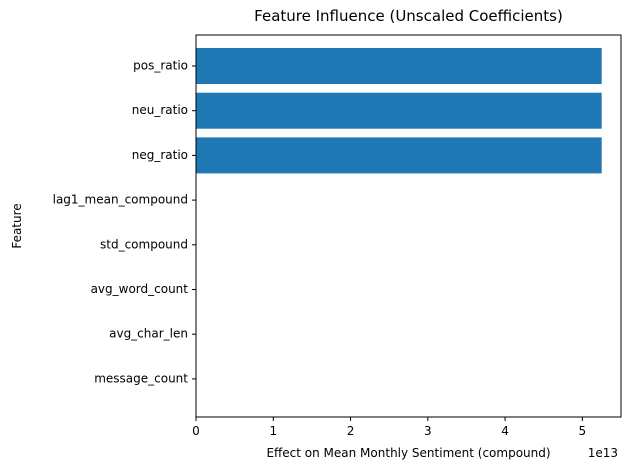 Image resolution: width=630 pixels, height=470 pixels. I want to click on y-tick-label: neu_ratio, so click(160, 110).